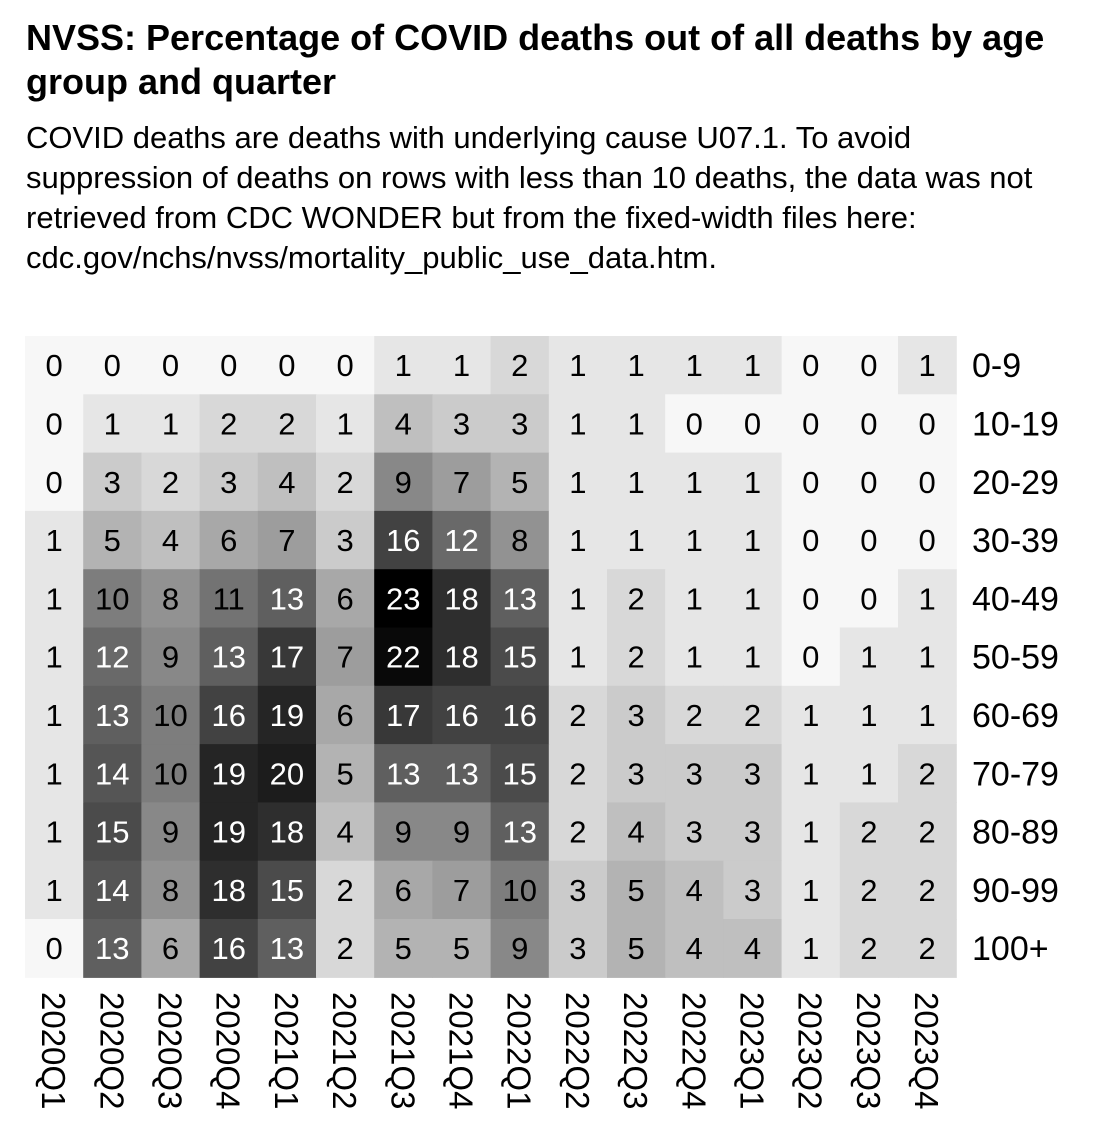 This screenshot has height=1146, width=1101. I want to click on cell-label-r2-c5: 2, so click(344, 482).